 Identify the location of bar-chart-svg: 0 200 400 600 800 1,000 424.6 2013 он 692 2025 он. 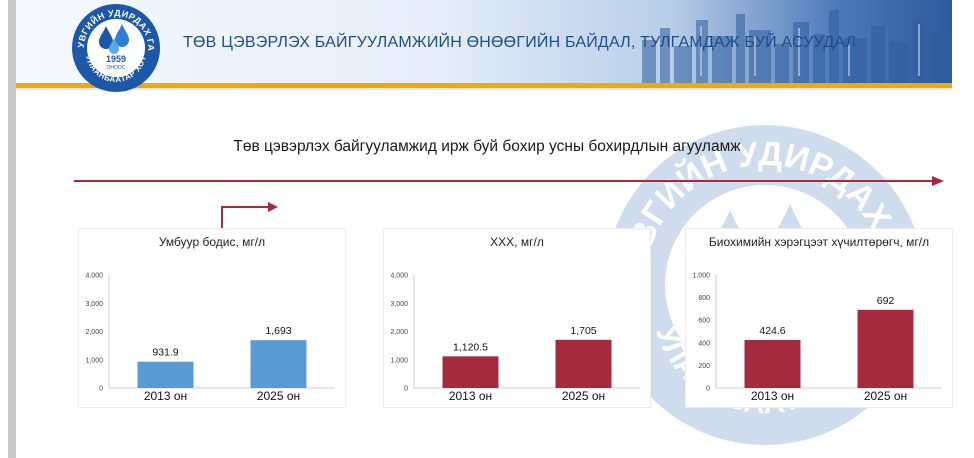
(817, 338).